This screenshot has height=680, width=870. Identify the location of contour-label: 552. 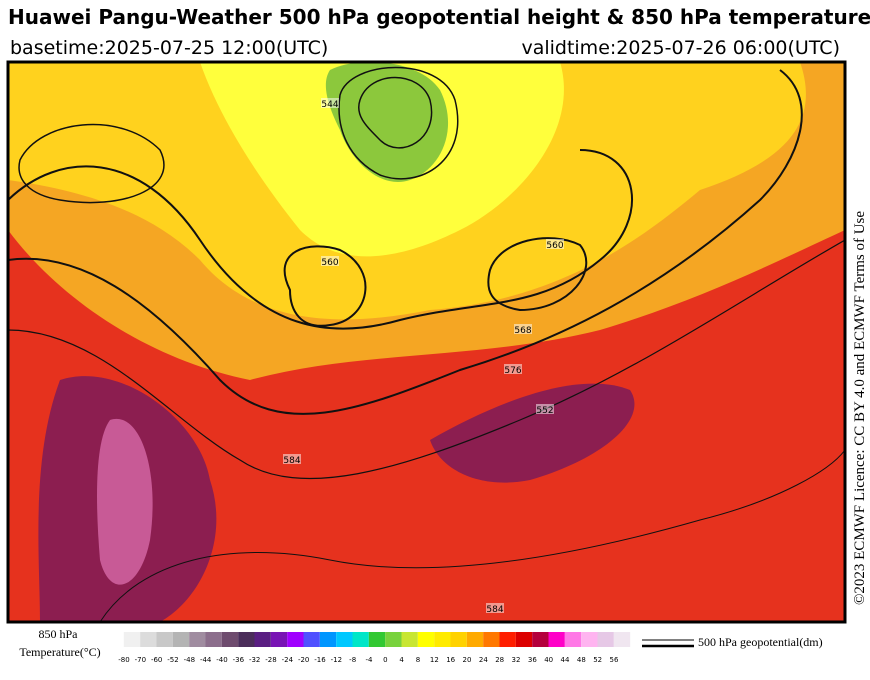
(544, 411).